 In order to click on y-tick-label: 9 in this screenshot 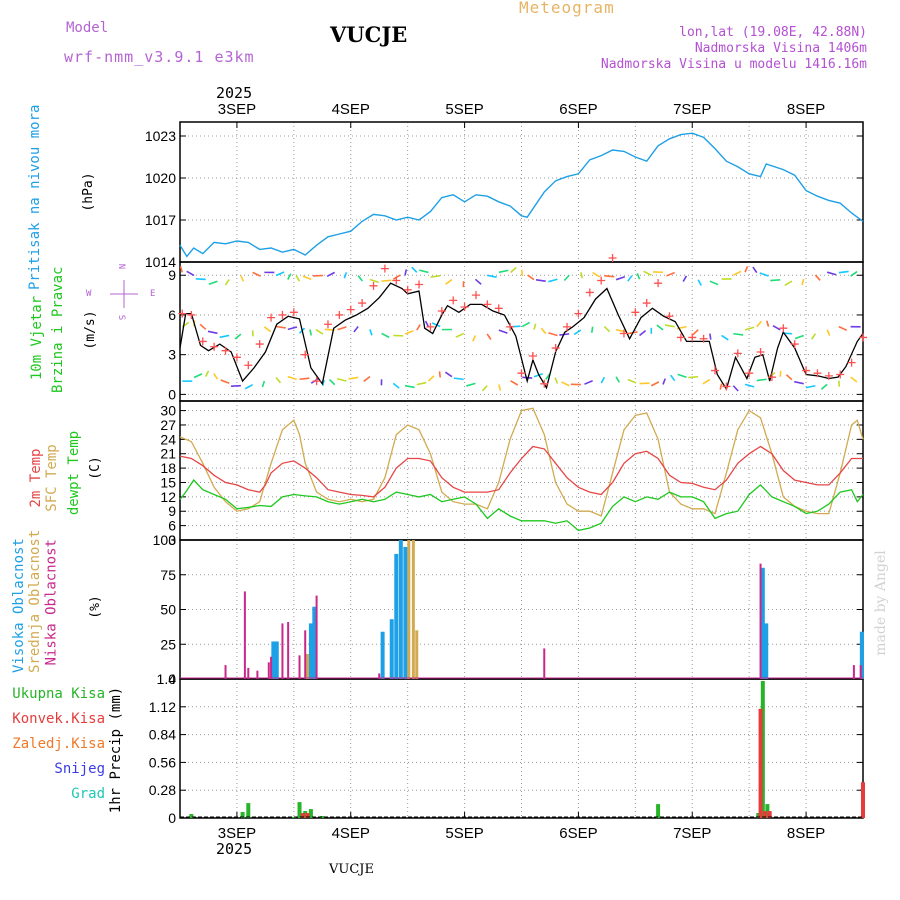, I will do `click(172, 275)`.